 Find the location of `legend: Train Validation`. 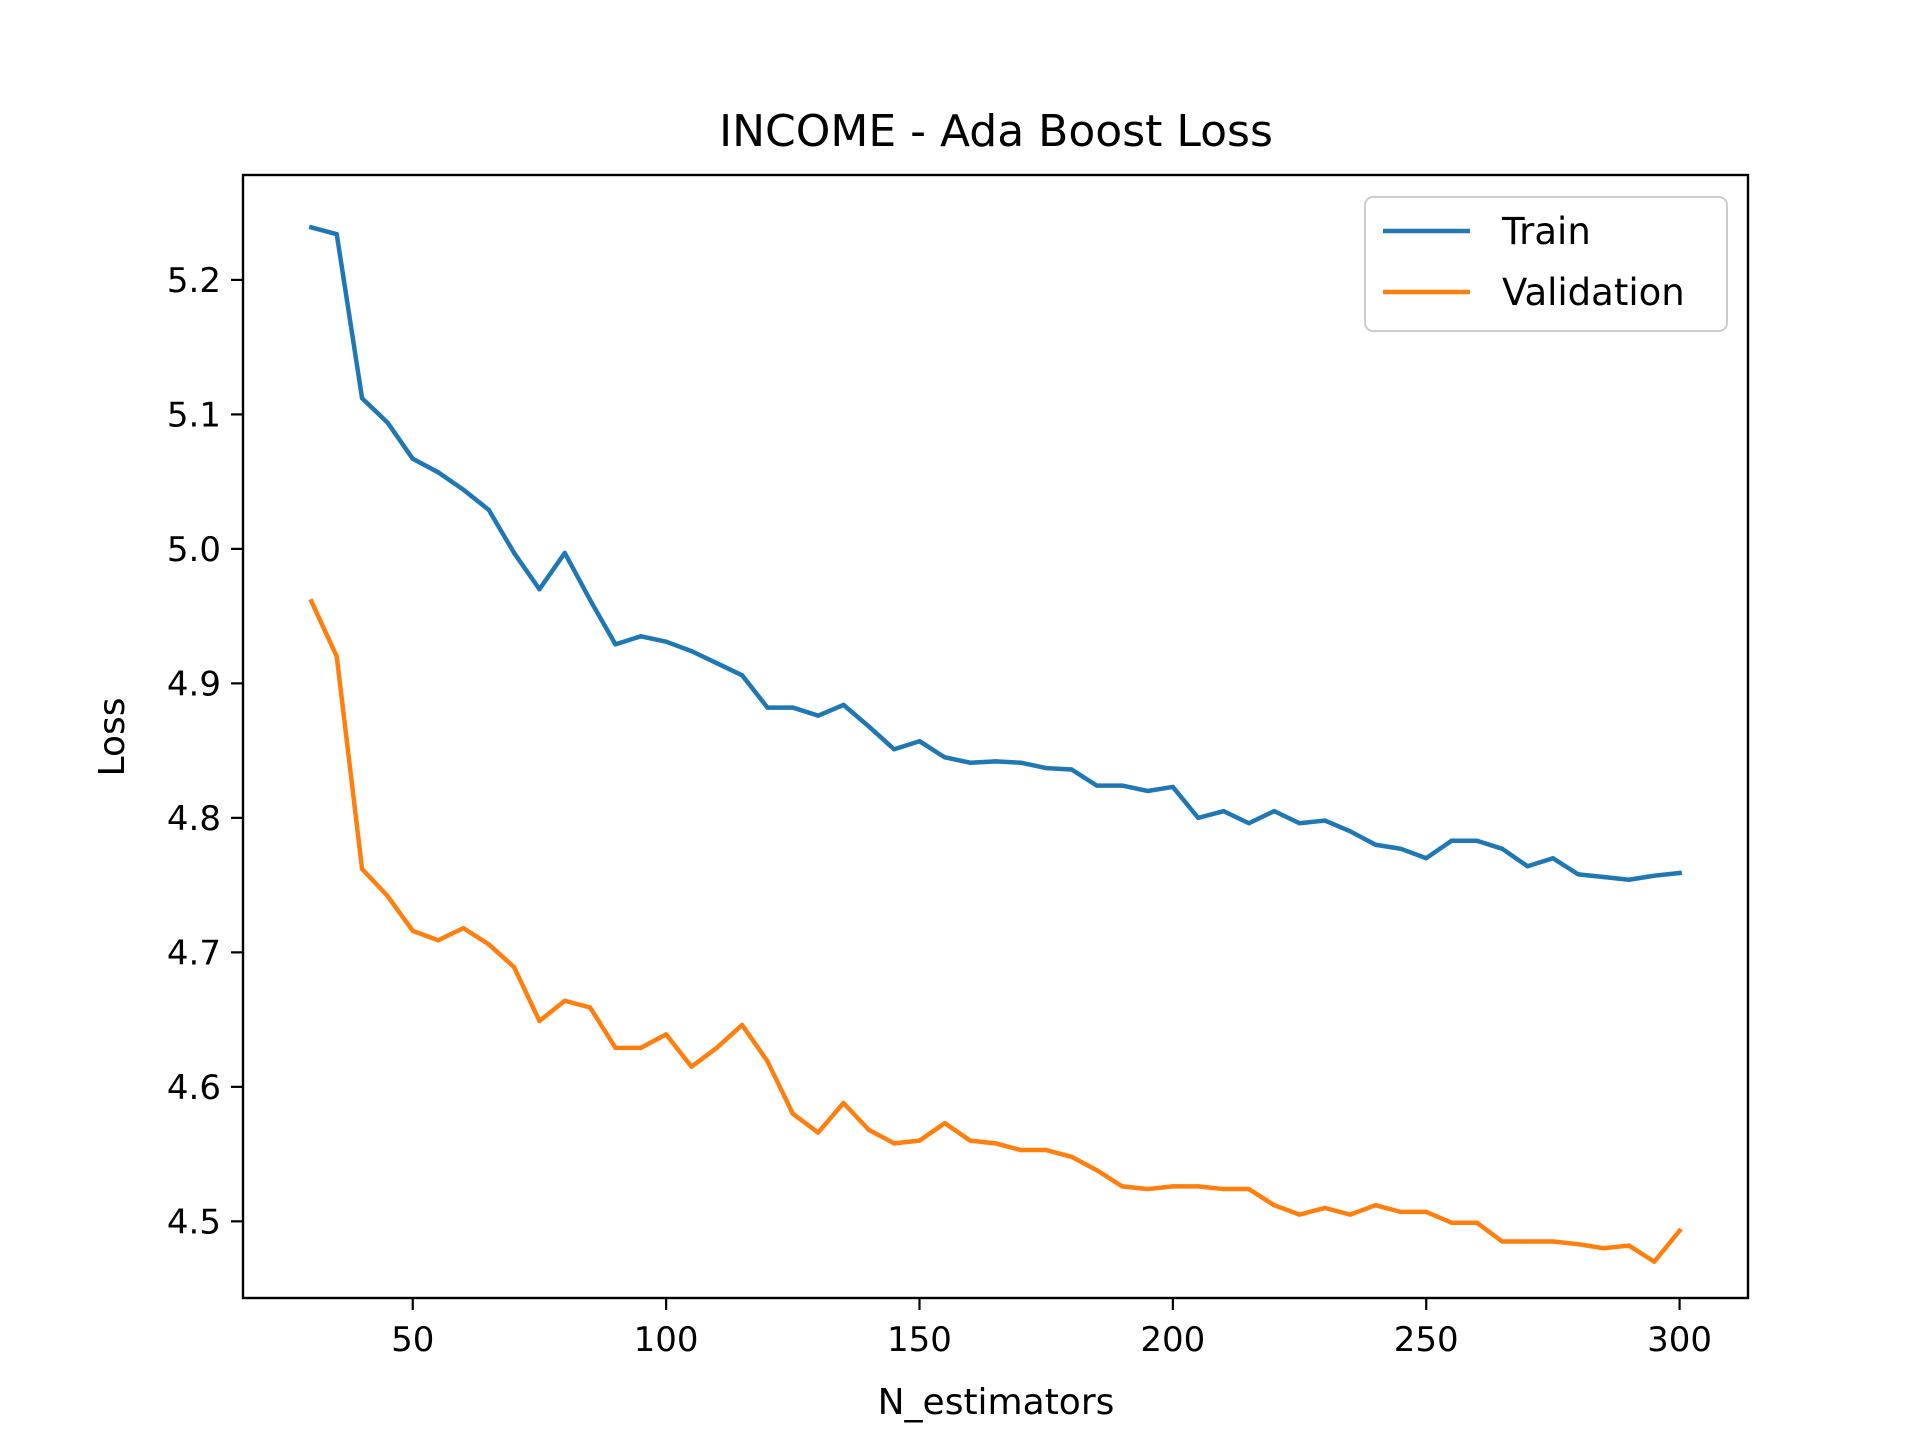

legend: Train Validation is located at coordinates (1546, 264).